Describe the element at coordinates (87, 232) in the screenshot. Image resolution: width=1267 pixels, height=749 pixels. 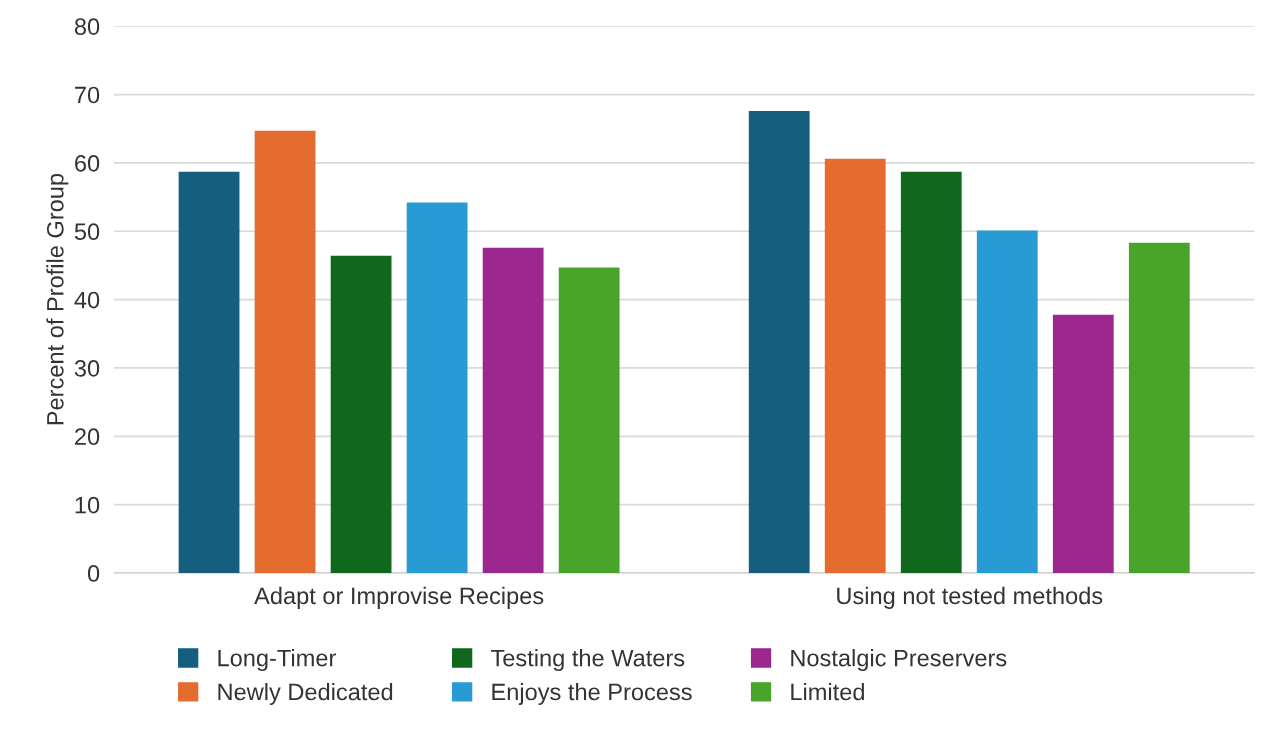
I see `y-tick-label: 50` at that location.